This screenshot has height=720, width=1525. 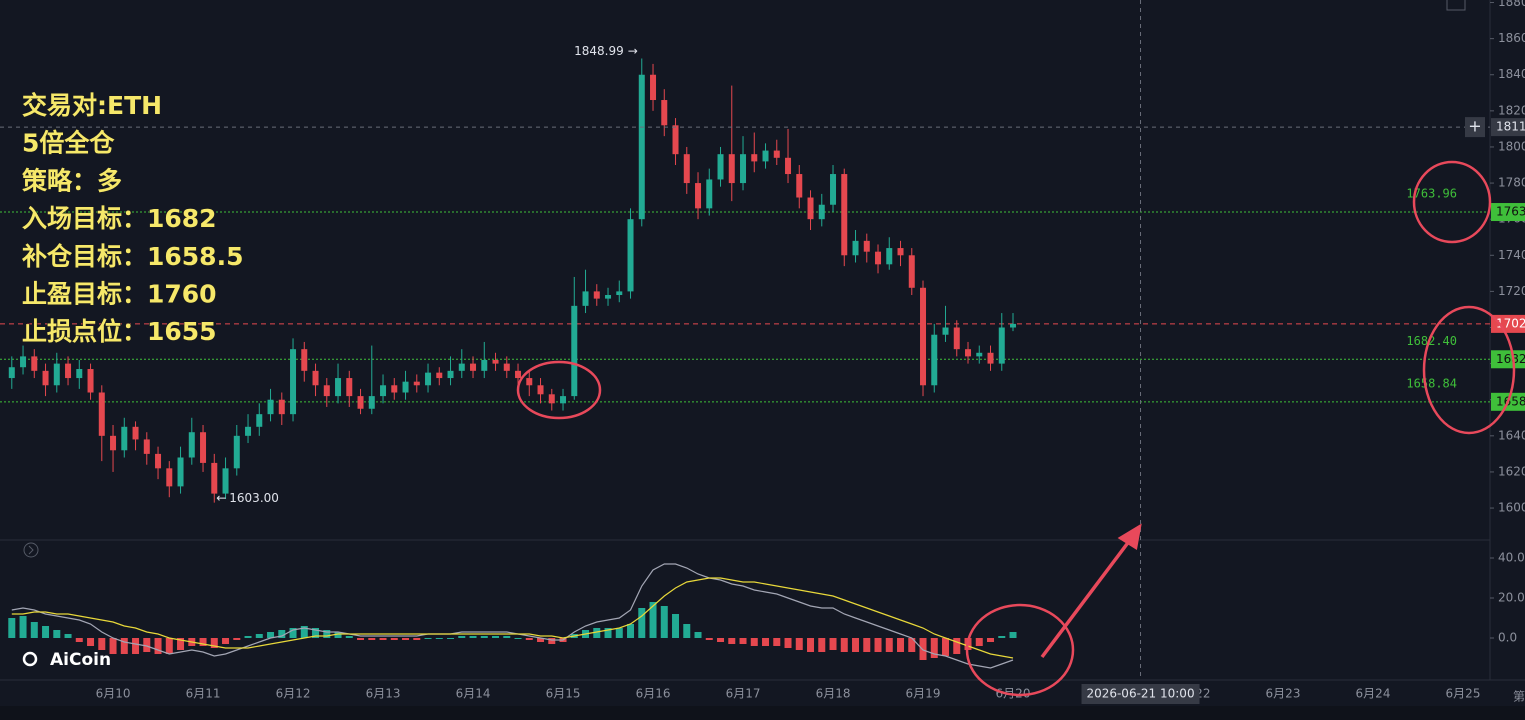 What do you see at coordinates (203, 694) in the screenshot?
I see `x-tick-label: 6月11` at bounding box center [203, 694].